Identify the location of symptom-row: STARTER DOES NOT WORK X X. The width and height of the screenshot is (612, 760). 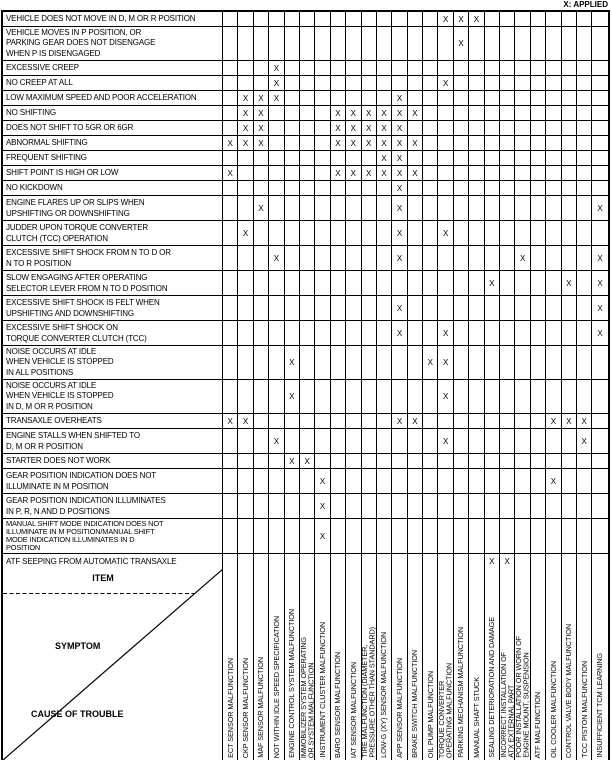
(305, 461).